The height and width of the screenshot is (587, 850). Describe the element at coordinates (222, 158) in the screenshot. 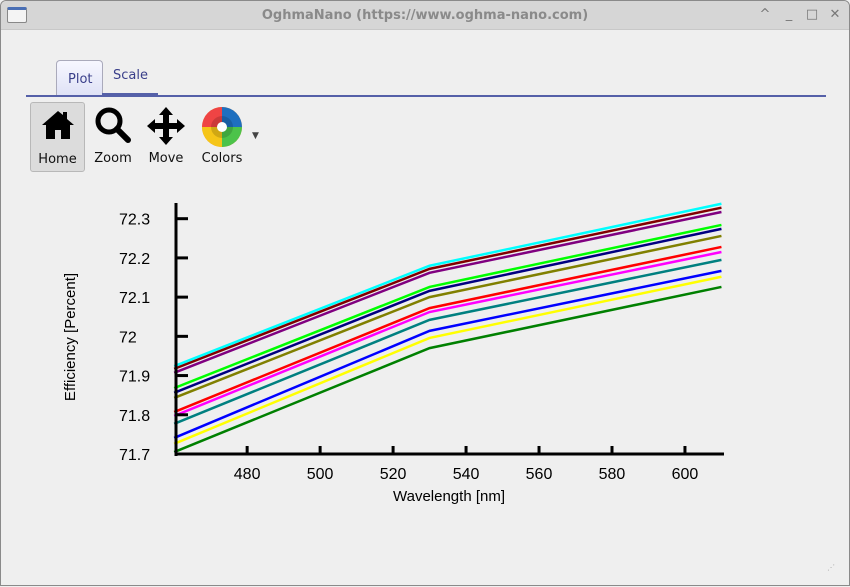

I see `colors-label: Colors` at that location.